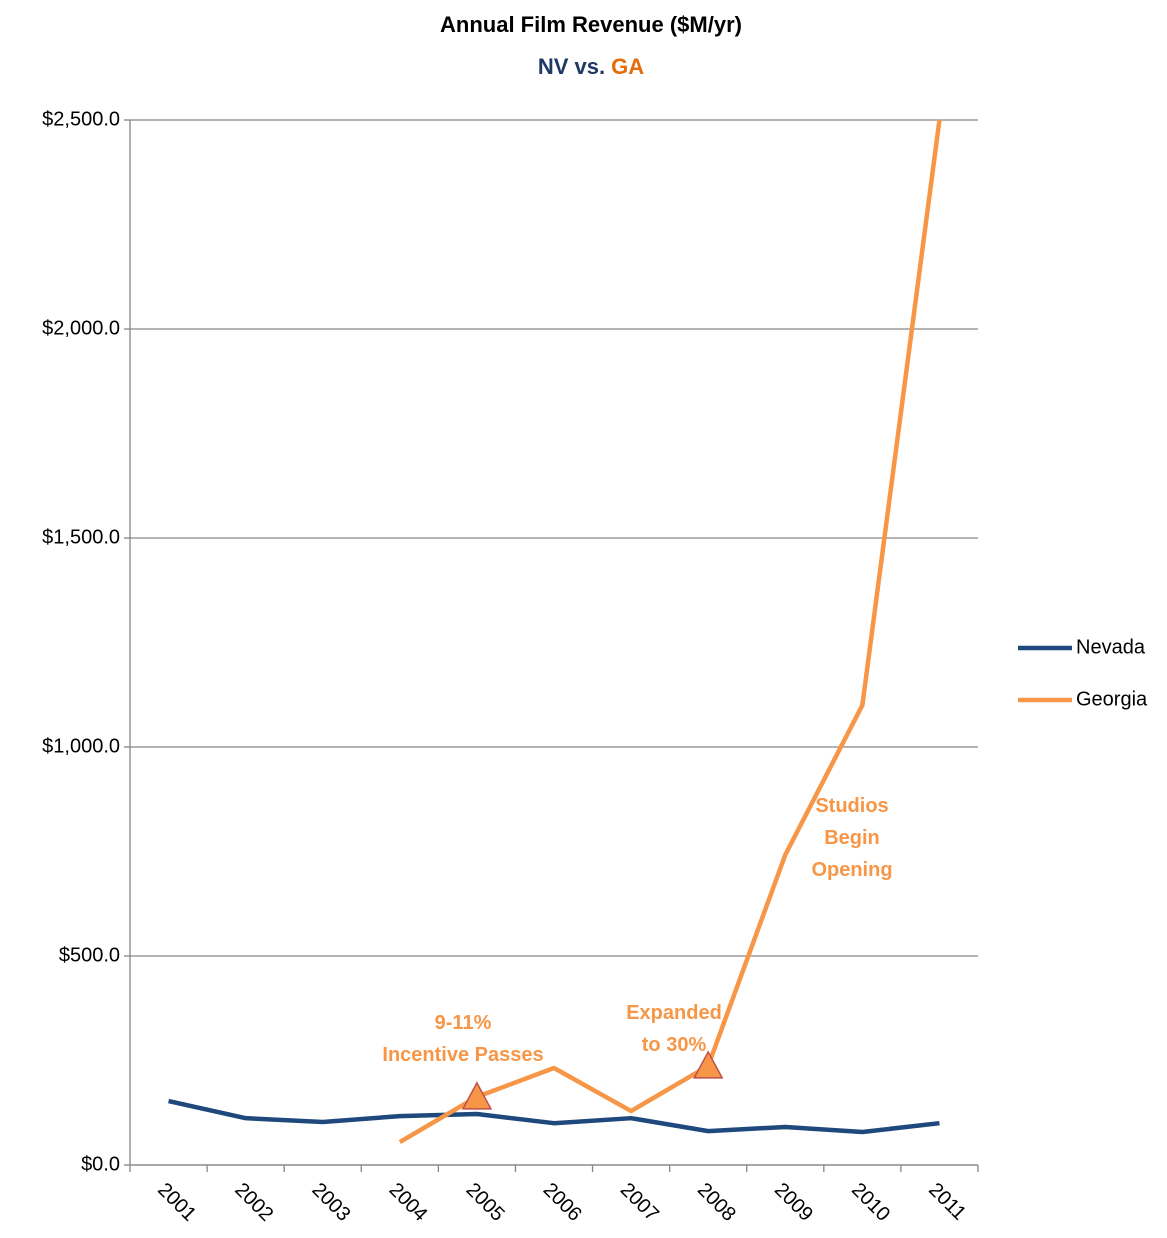  I want to click on y-tick-label: $1,500.0, so click(81, 537).